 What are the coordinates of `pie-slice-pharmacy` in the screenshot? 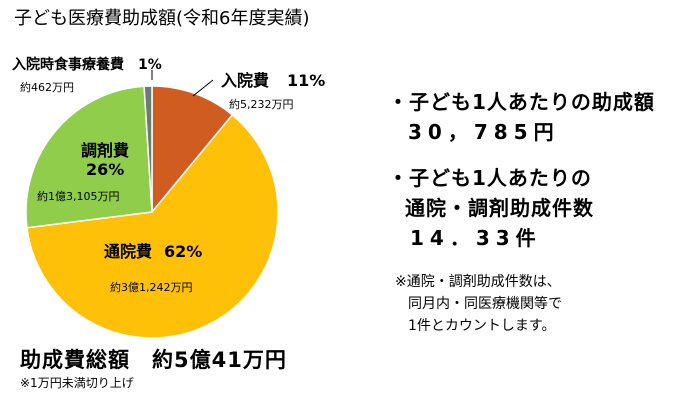 It's located at (89, 157).